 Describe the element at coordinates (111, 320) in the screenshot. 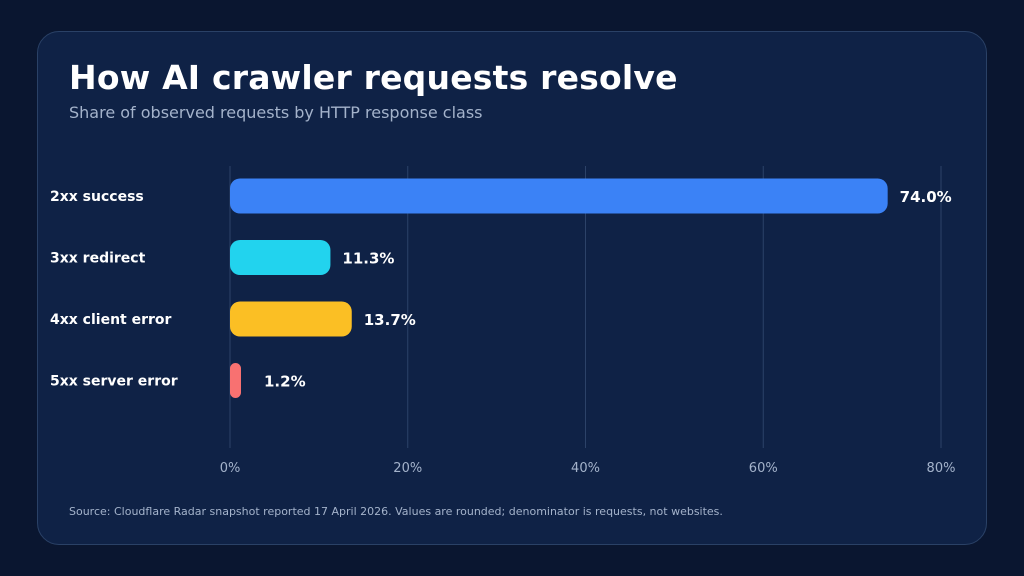

I see `category-label: 4xx client error` at that location.